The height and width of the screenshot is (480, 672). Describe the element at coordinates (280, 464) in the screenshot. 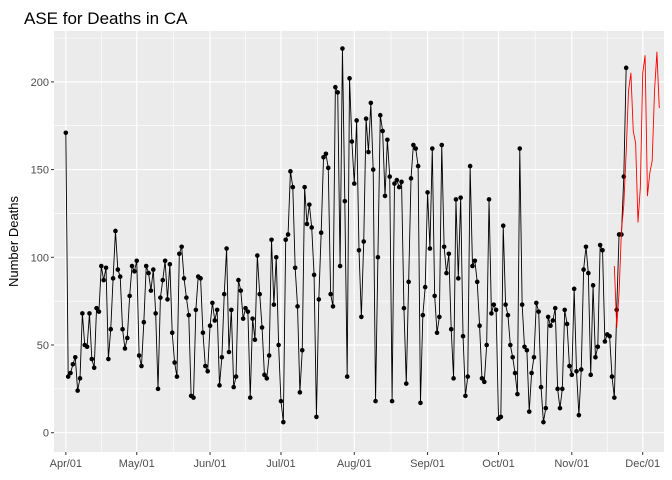

I see `x-tick-label: Jul/01` at that location.